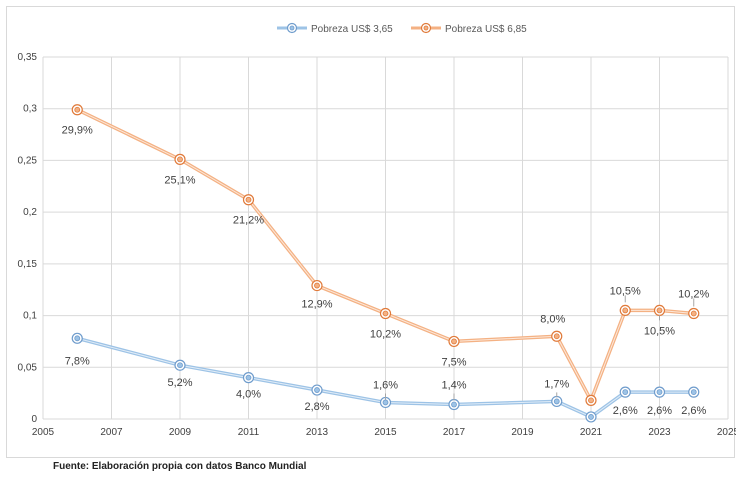 The height and width of the screenshot is (483, 741). Describe the element at coordinates (111, 432) in the screenshot. I see `x-tick-label: 2007` at that location.